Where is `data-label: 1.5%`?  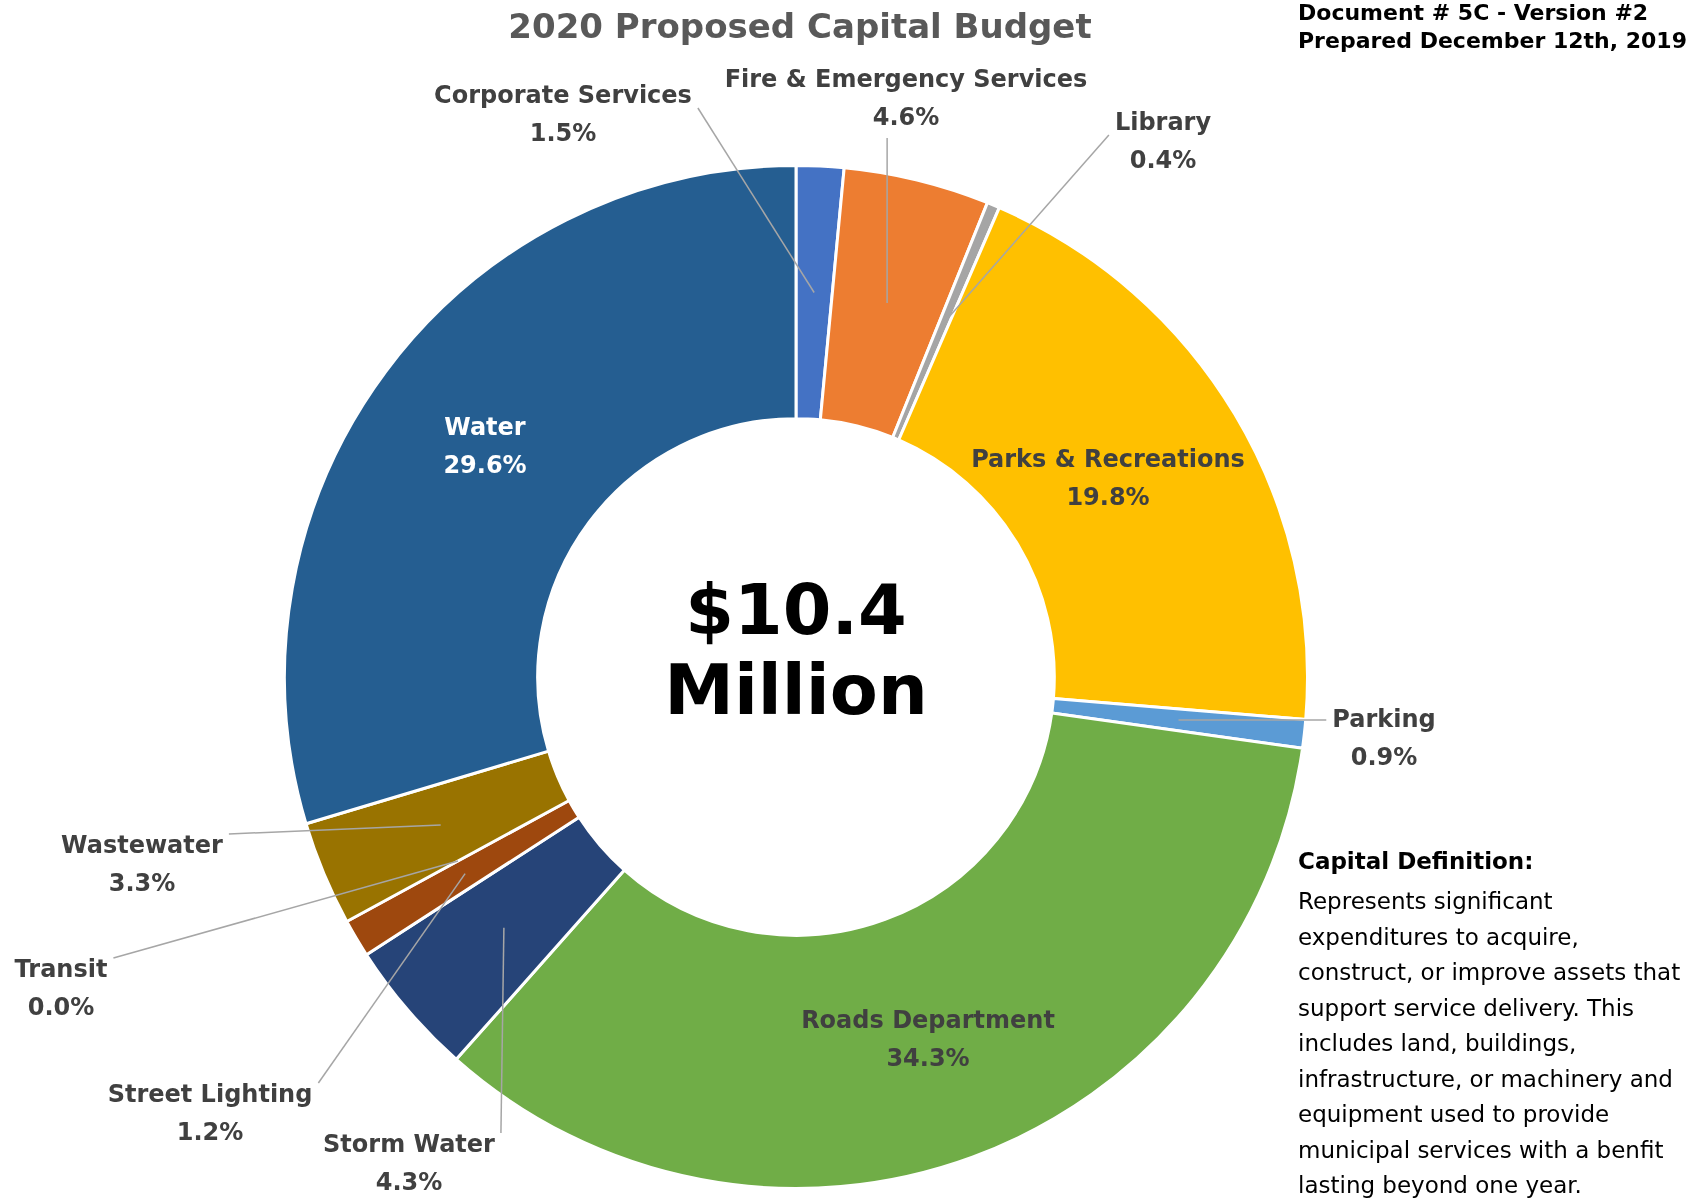 data-label: 1.5% is located at coordinates (563, 133).